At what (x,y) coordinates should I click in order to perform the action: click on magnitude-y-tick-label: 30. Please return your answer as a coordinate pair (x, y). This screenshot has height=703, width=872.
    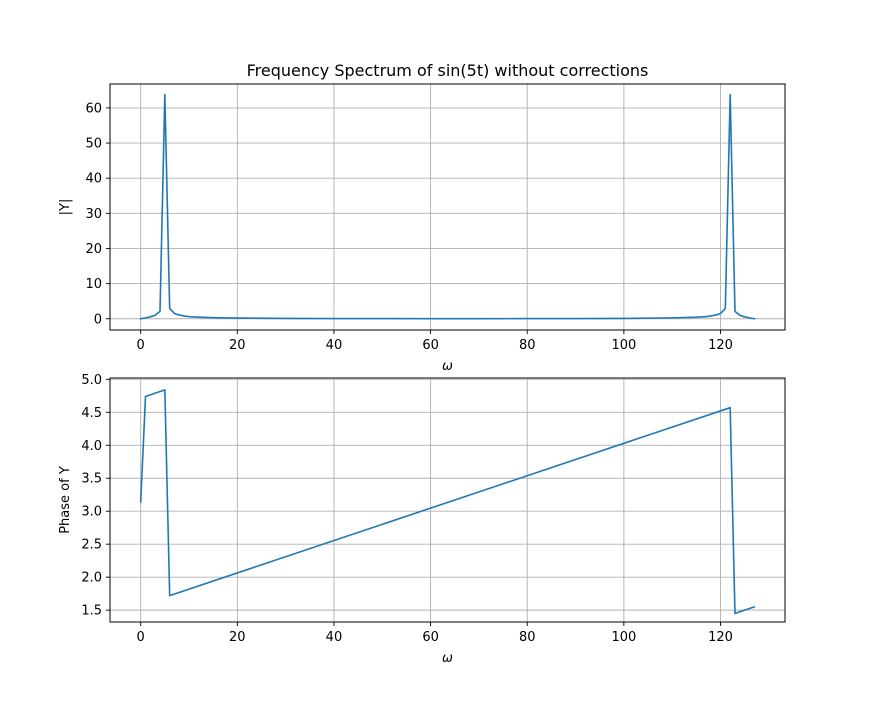
    Looking at the image, I should click on (93, 214).